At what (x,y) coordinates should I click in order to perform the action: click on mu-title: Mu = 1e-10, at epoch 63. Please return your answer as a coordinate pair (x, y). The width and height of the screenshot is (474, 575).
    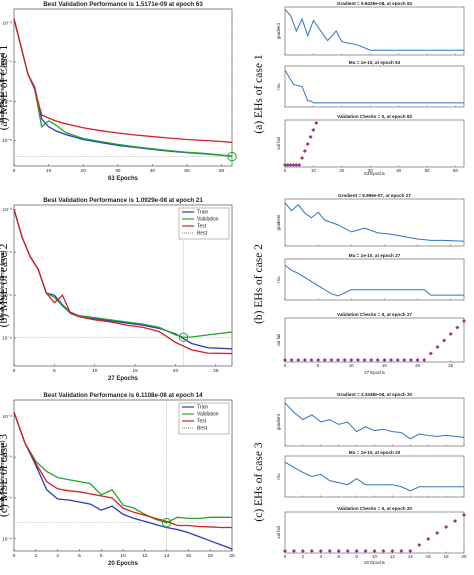
    Looking at the image, I should click on (375, 62).